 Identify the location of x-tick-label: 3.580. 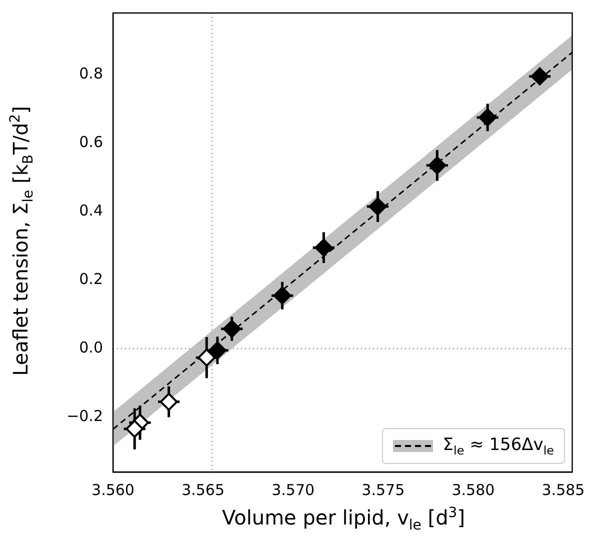
(473, 489).